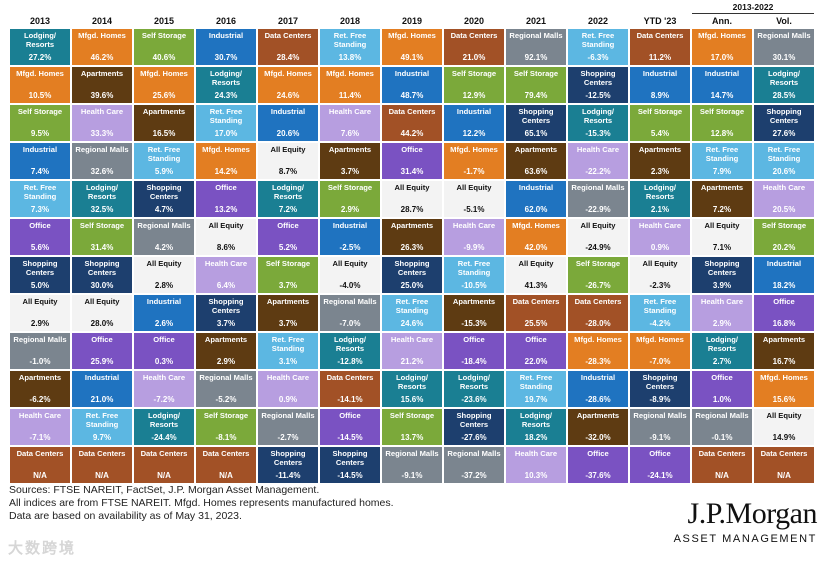 Image resolution: width=831 pixels, height=563 pixels. What do you see at coordinates (474, 133) in the screenshot?
I see `cell-return-value: 12.2%` at bounding box center [474, 133].